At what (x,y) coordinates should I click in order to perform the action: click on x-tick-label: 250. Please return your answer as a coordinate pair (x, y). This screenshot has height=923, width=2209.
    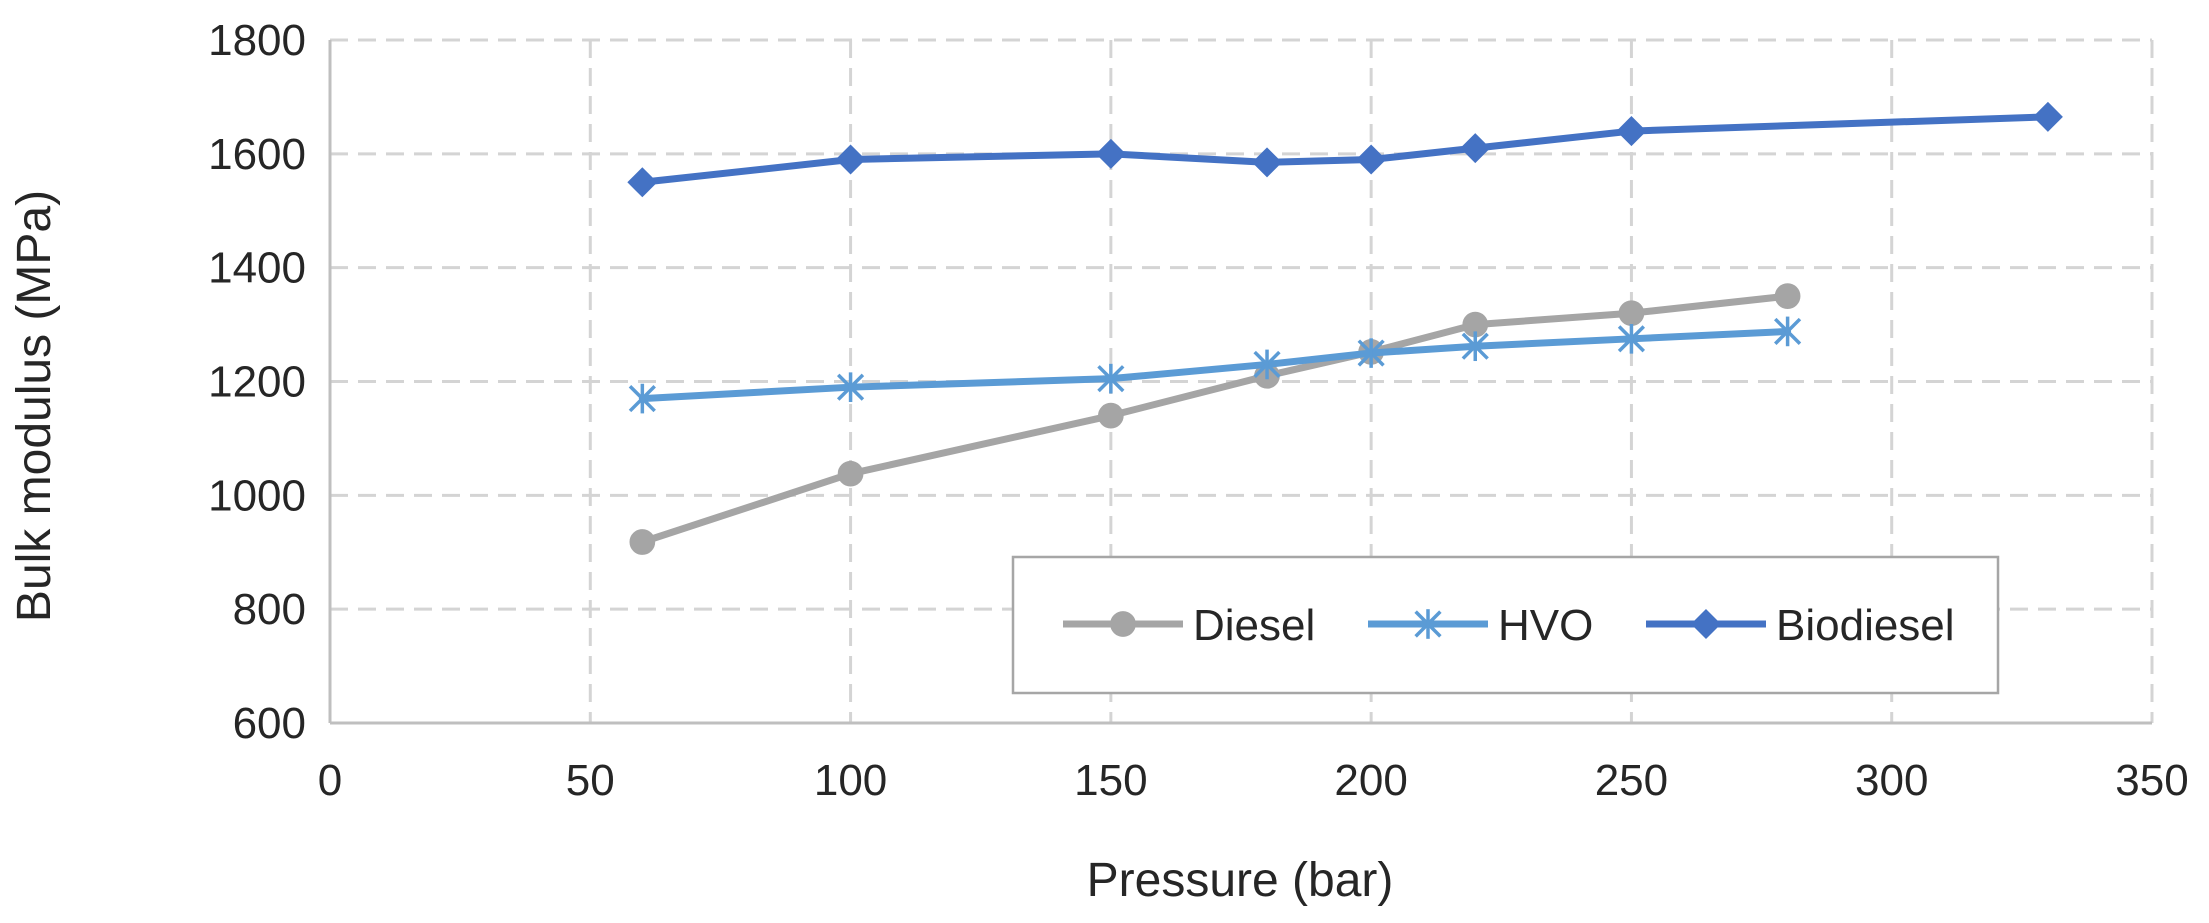
    Looking at the image, I should click on (1631, 780).